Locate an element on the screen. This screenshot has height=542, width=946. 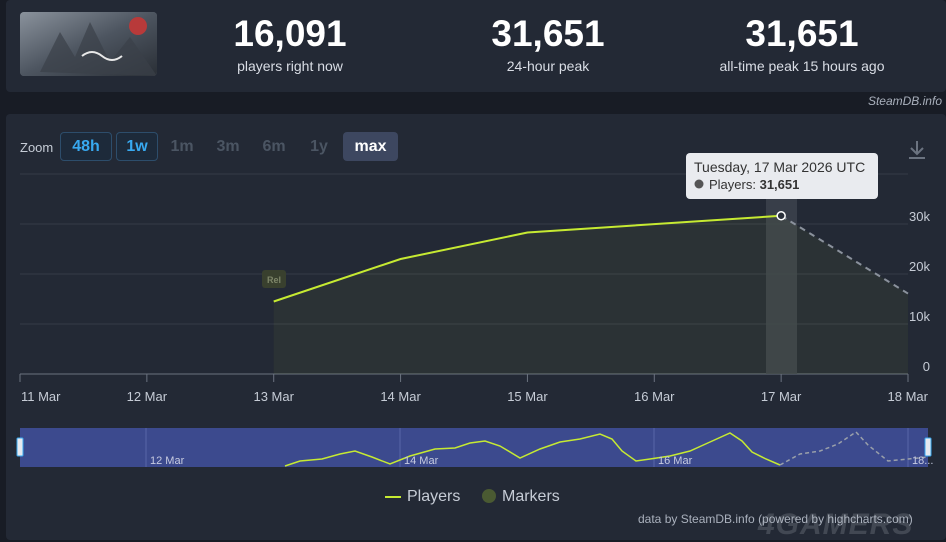
x-tick-label: 13 Mar is located at coordinates (273, 396).